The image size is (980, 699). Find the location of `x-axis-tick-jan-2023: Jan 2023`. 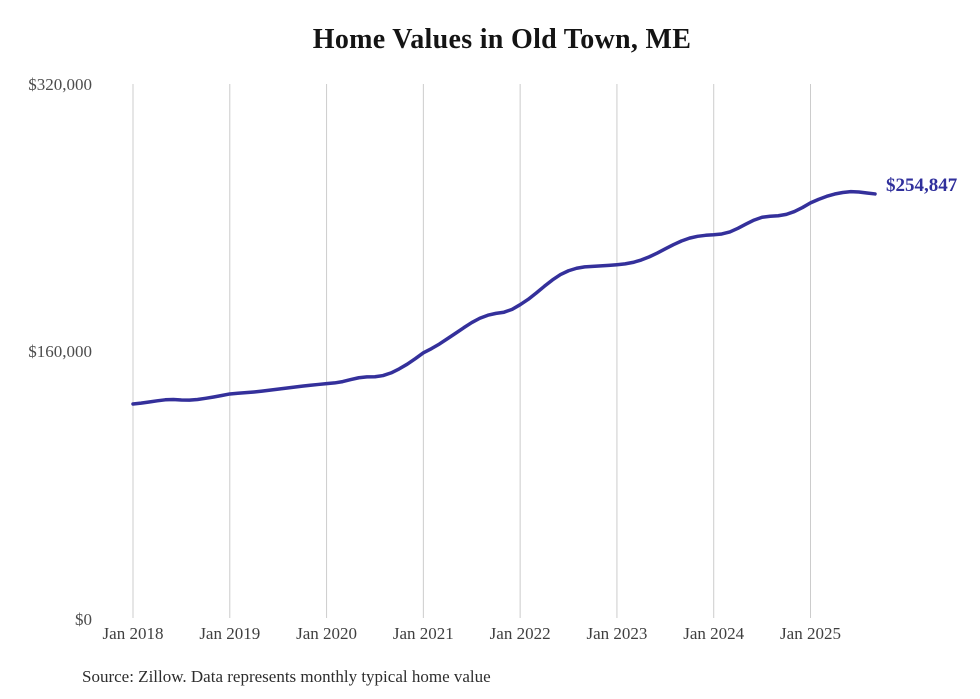

x-axis-tick-jan-2023: Jan 2023 is located at coordinates (617, 633).